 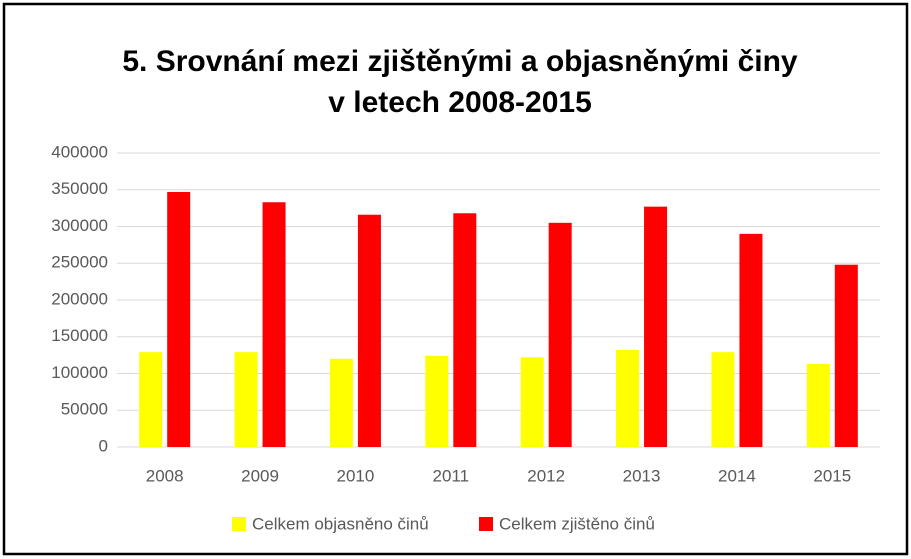 What do you see at coordinates (79, 372) in the screenshot?
I see `y-tick-label: 100000` at bounding box center [79, 372].